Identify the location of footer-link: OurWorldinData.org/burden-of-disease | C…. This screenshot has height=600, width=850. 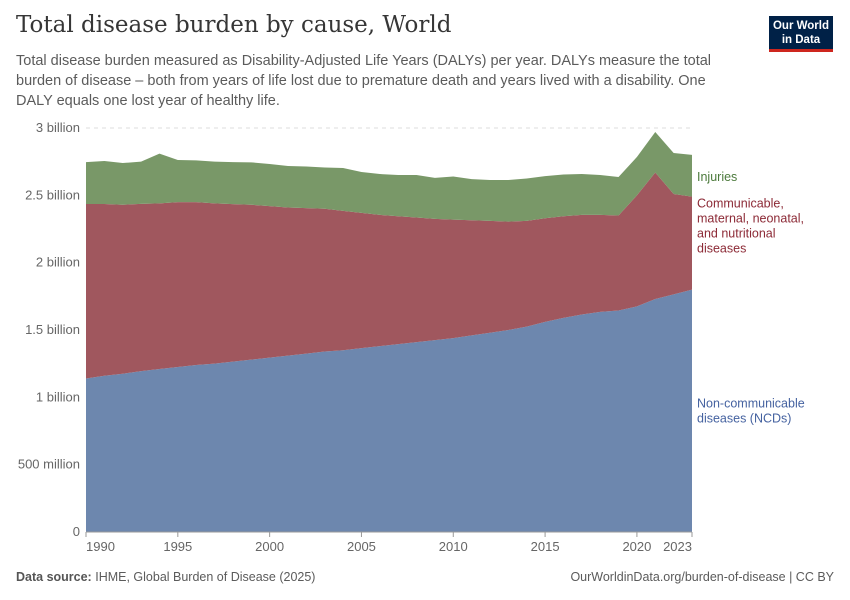
(702, 577).